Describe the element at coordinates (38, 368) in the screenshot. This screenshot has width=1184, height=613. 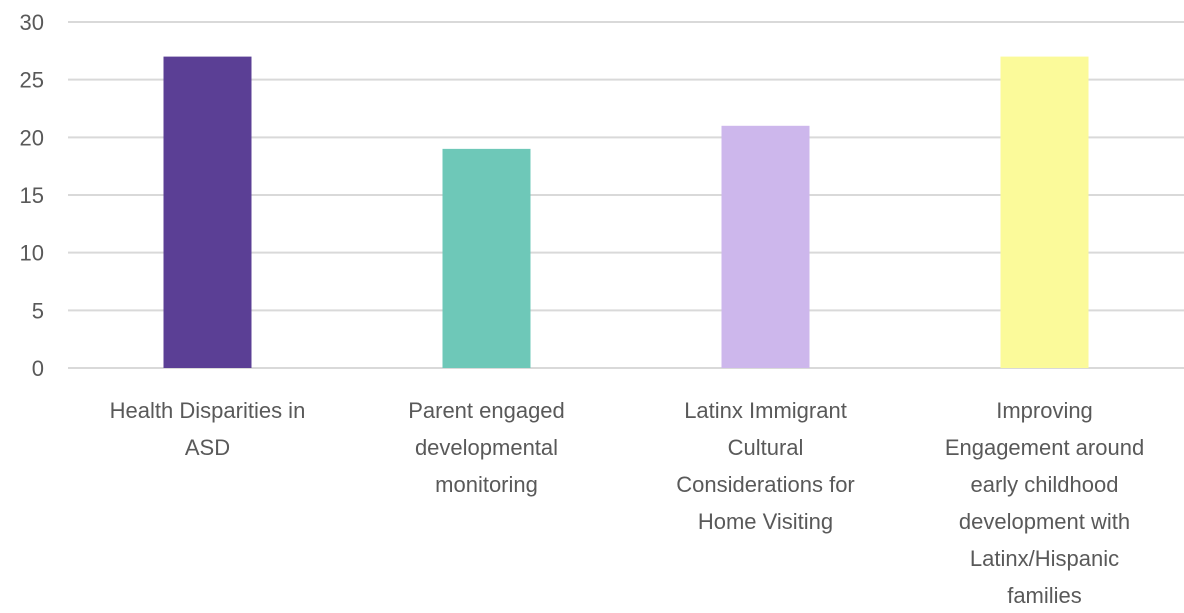
I see `y-tick-label: 0` at that location.